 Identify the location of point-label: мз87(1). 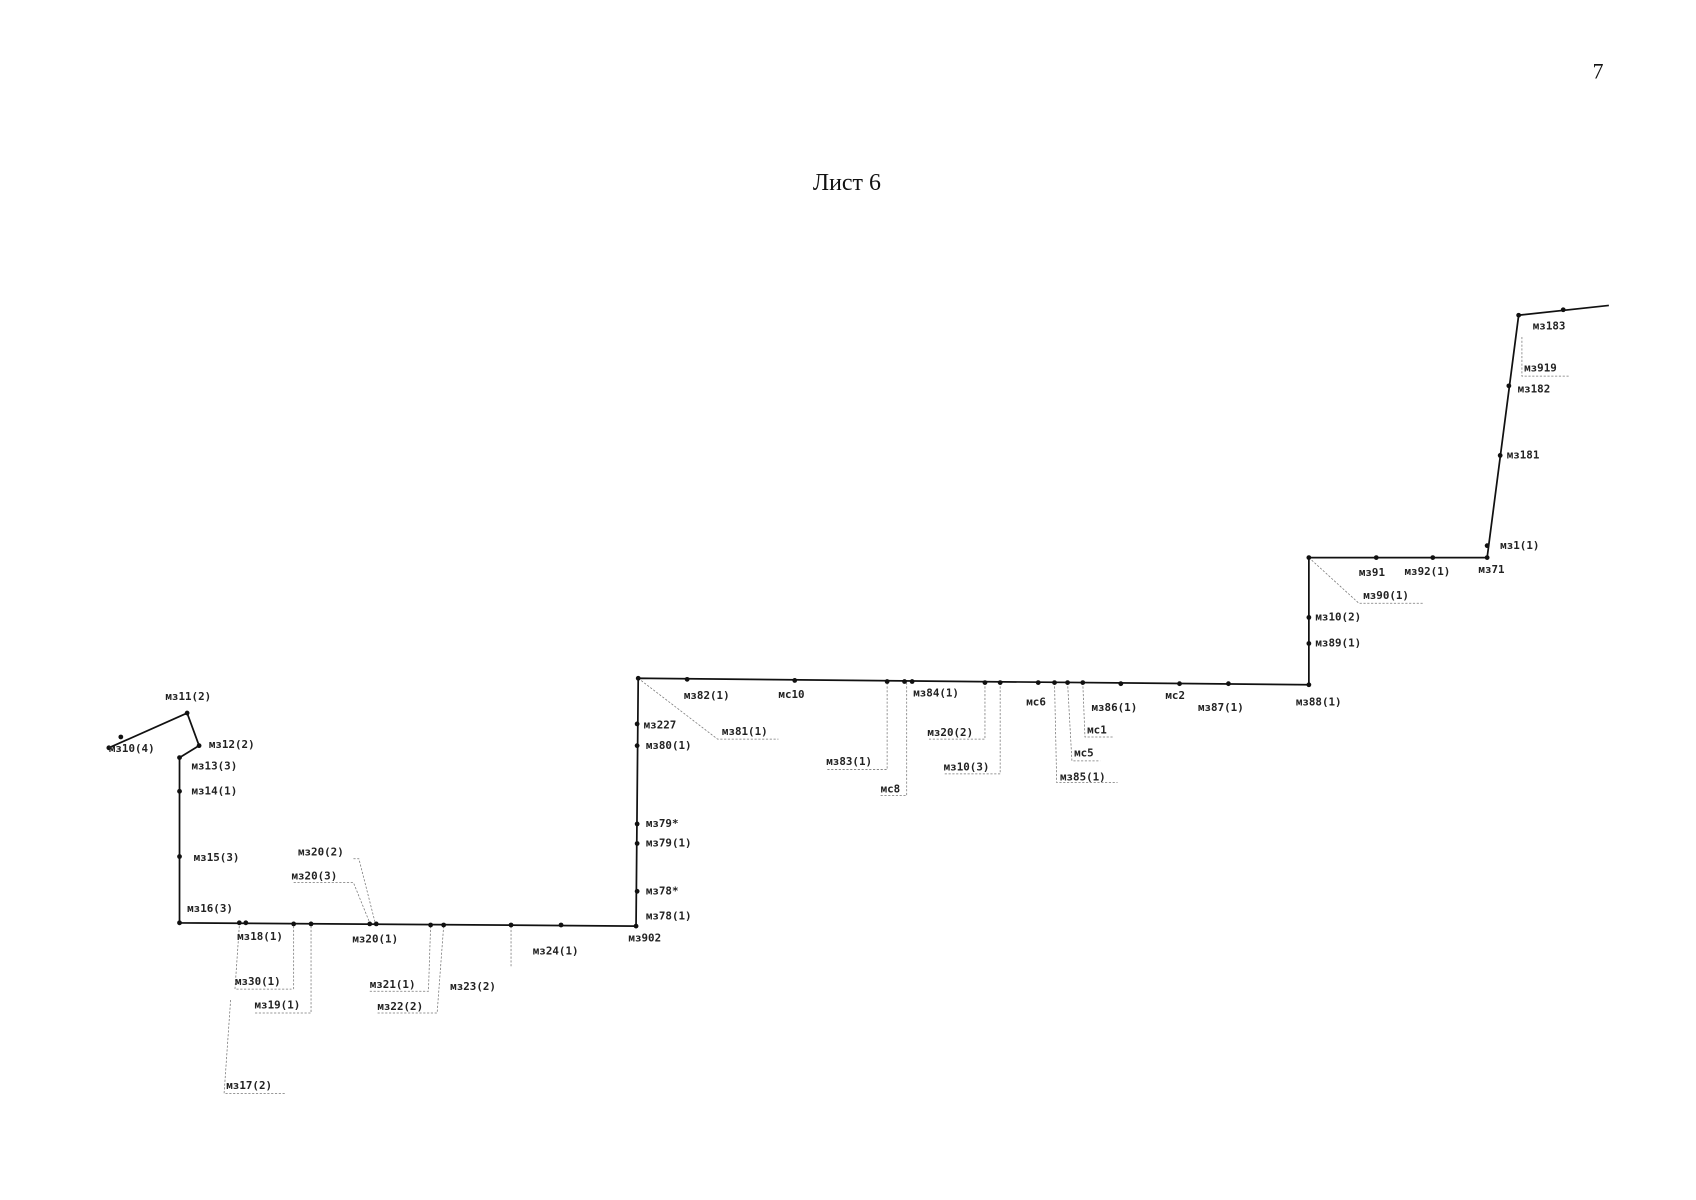
(1221, 707).